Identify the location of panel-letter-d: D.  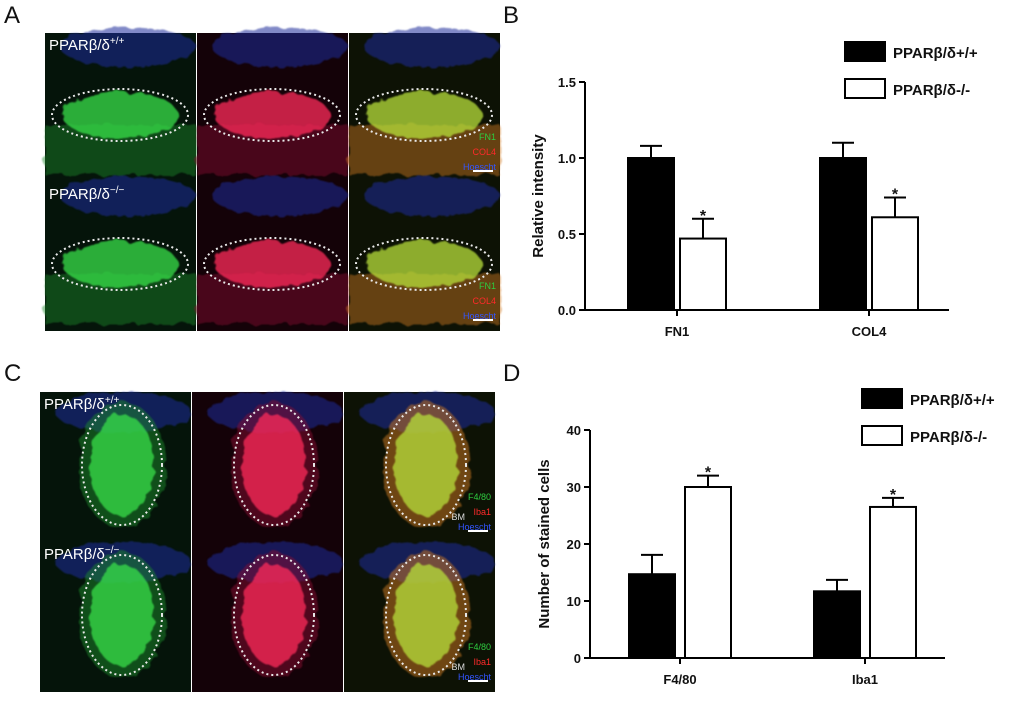
(512, 373).